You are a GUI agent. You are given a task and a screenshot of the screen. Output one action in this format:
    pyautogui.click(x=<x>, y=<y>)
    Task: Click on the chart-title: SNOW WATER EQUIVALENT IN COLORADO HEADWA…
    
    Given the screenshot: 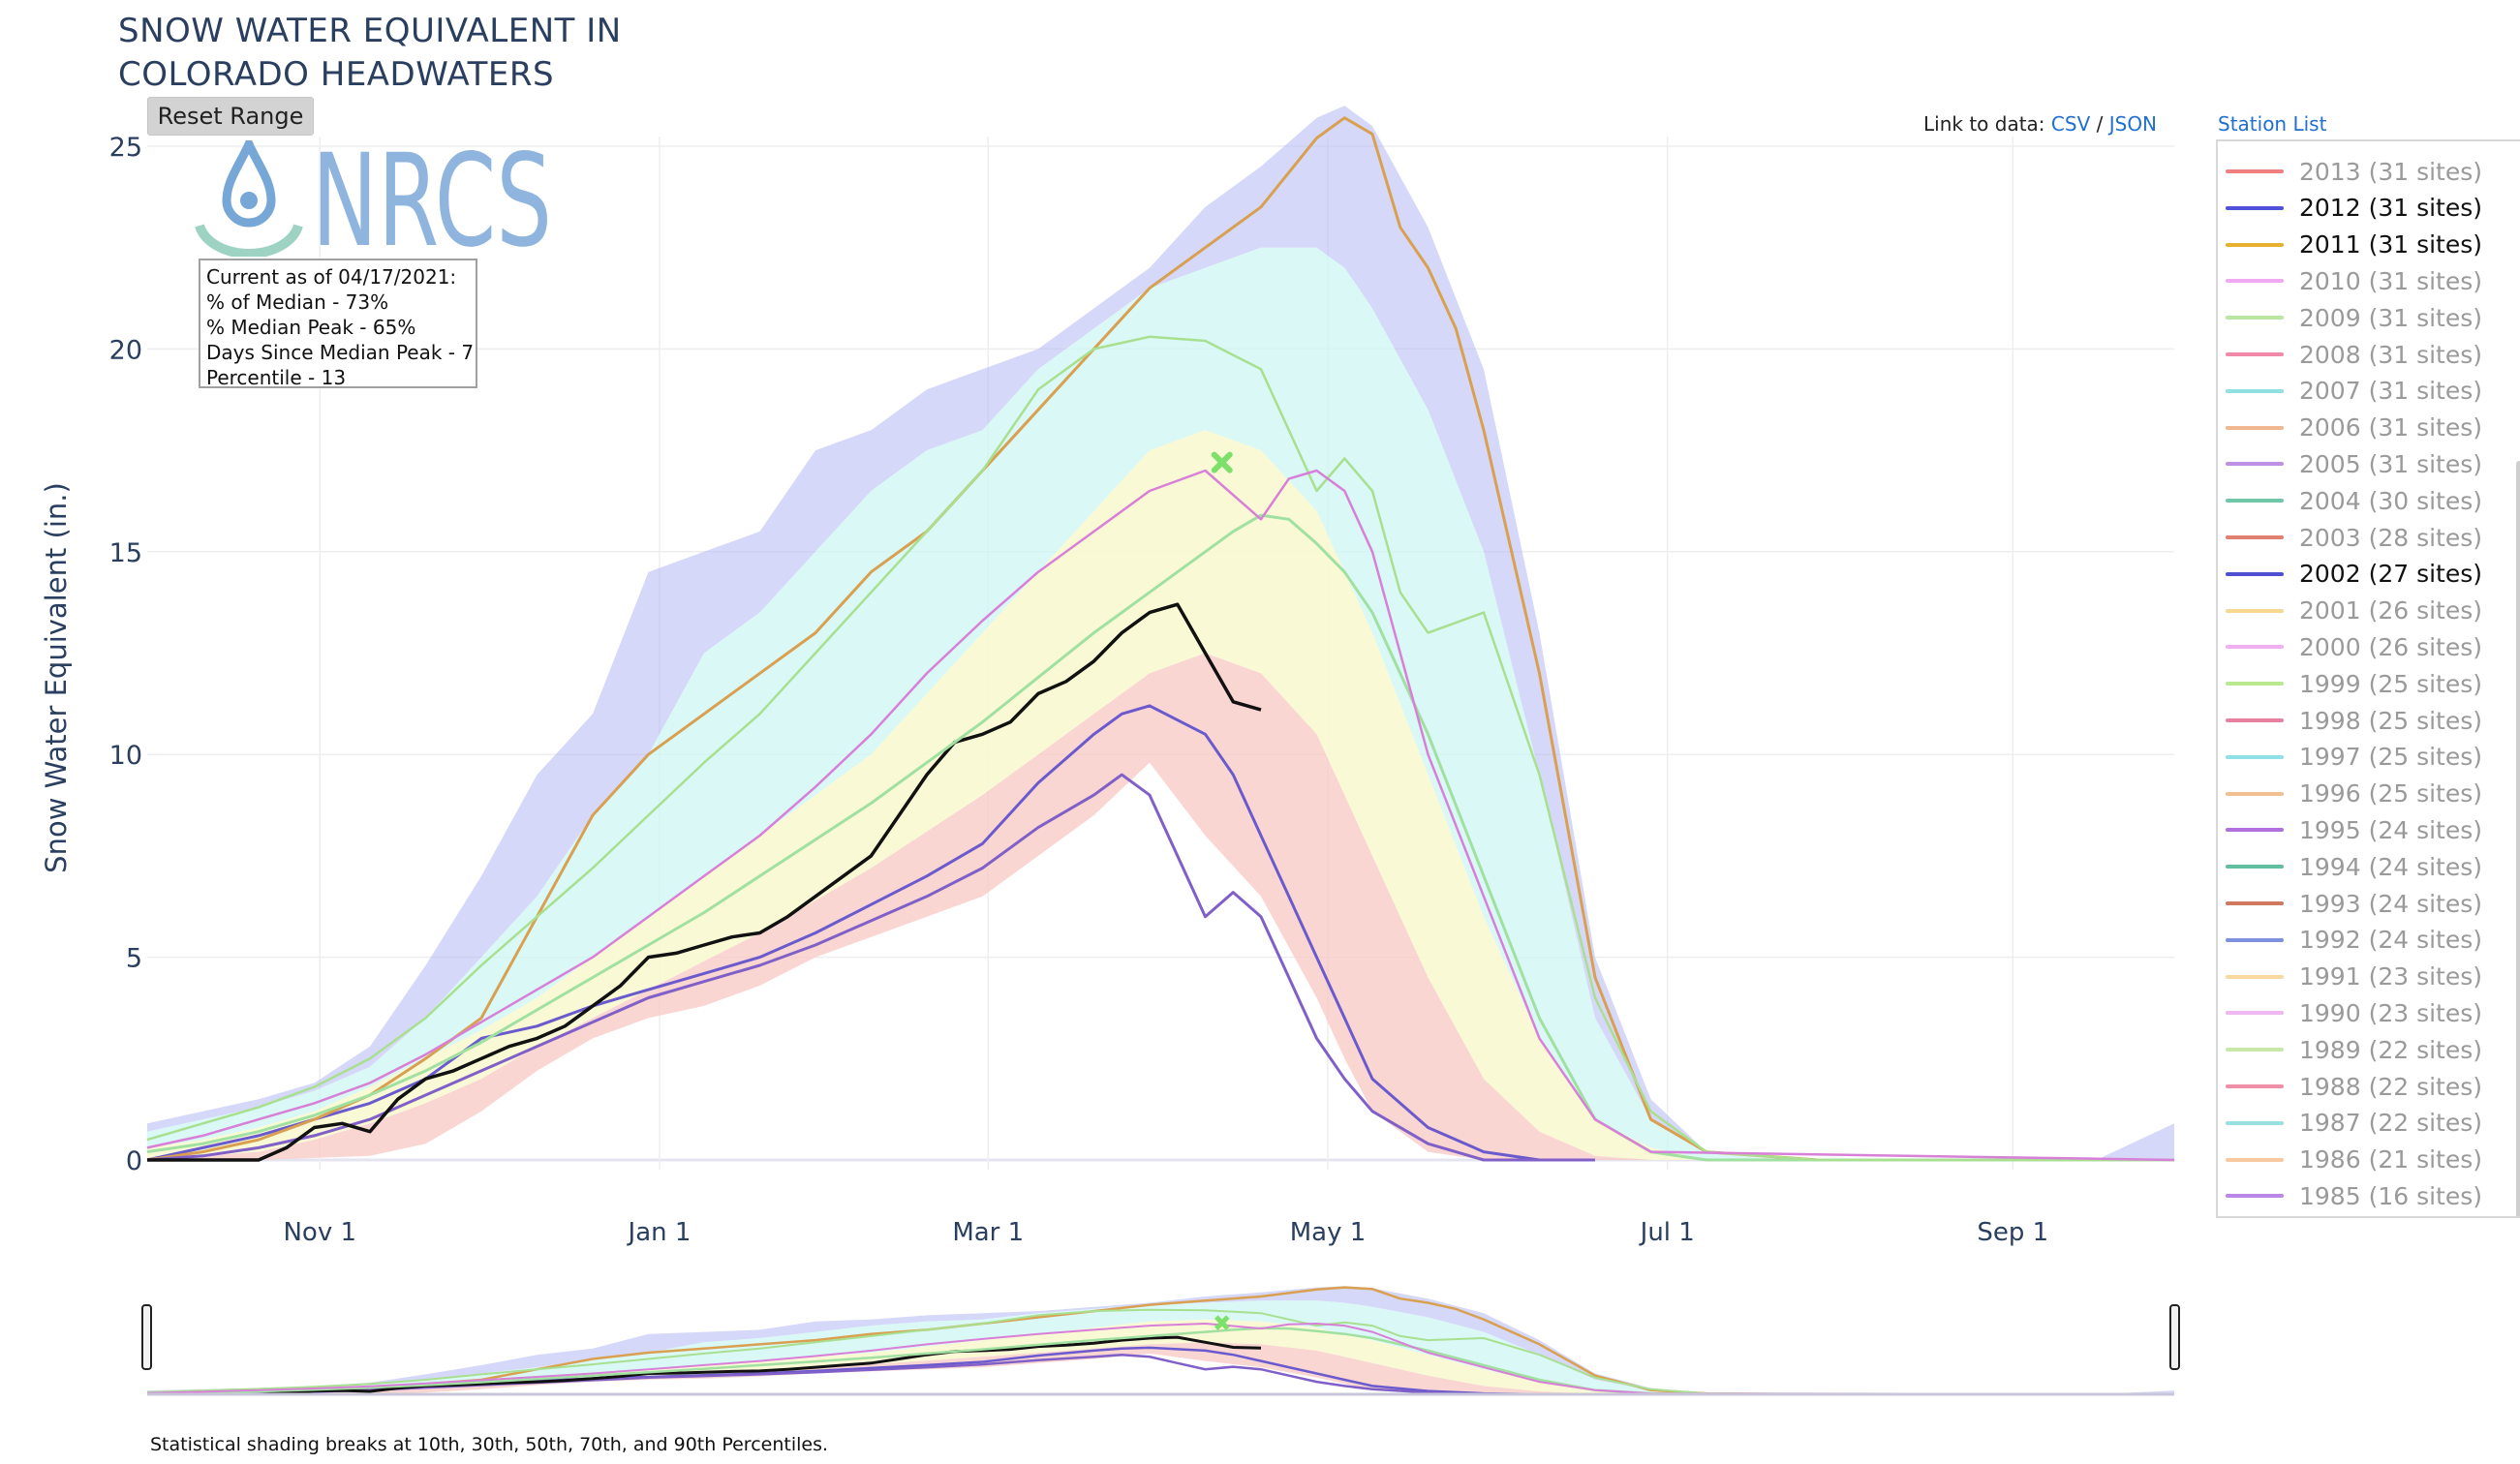 What is the action you would take?
    pyautogui.click(x=370, y=53)
    